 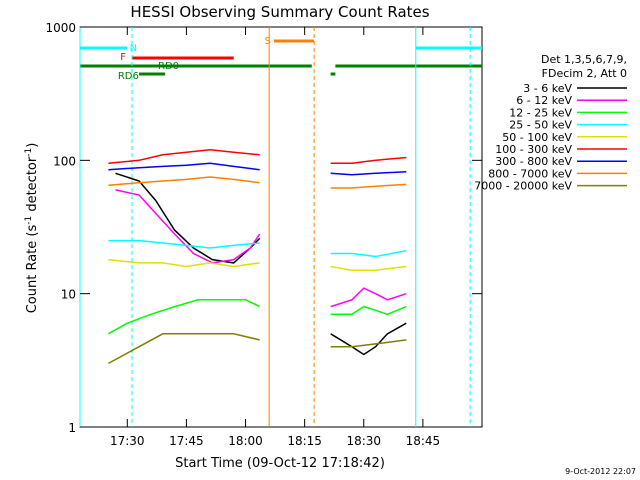 I want to click on series-3-seg1, so click(x=184, y=244).